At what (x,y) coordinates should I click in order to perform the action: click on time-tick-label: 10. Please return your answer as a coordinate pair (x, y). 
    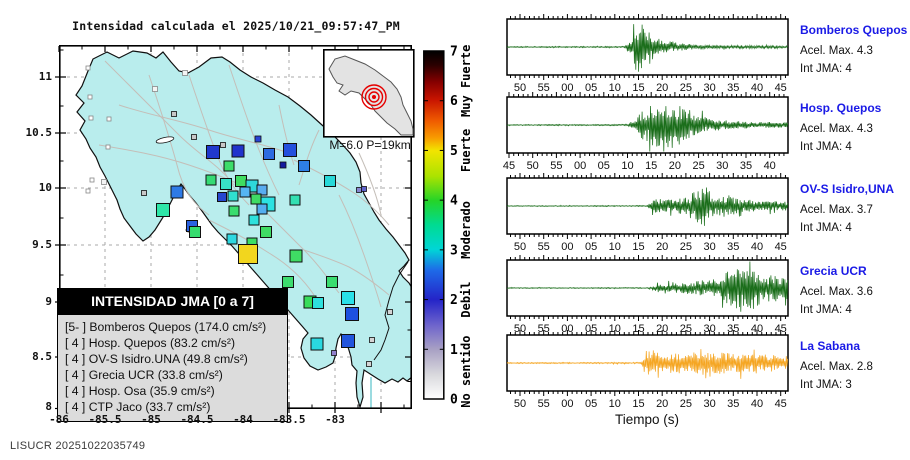
    Looking at the image, I should click on (614, 404).